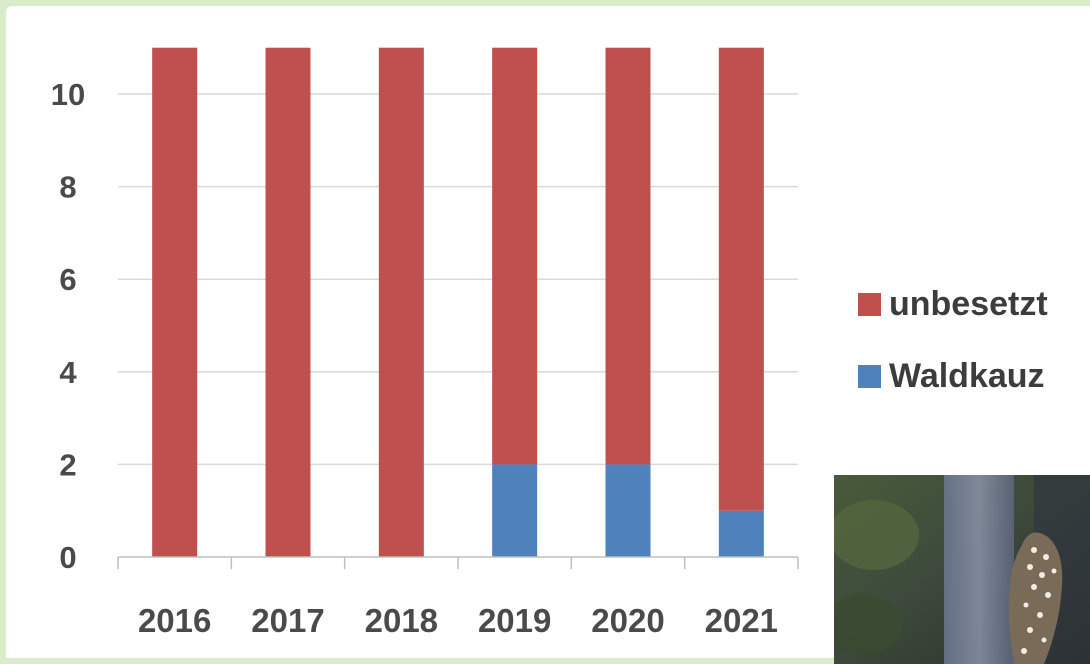 The height and width of the screenshot is (664, 1090). What do you see at coordinates (68, 372) in the screenshot?
I see `y-tick-label-4: 4` at bounding box center [68, 372].